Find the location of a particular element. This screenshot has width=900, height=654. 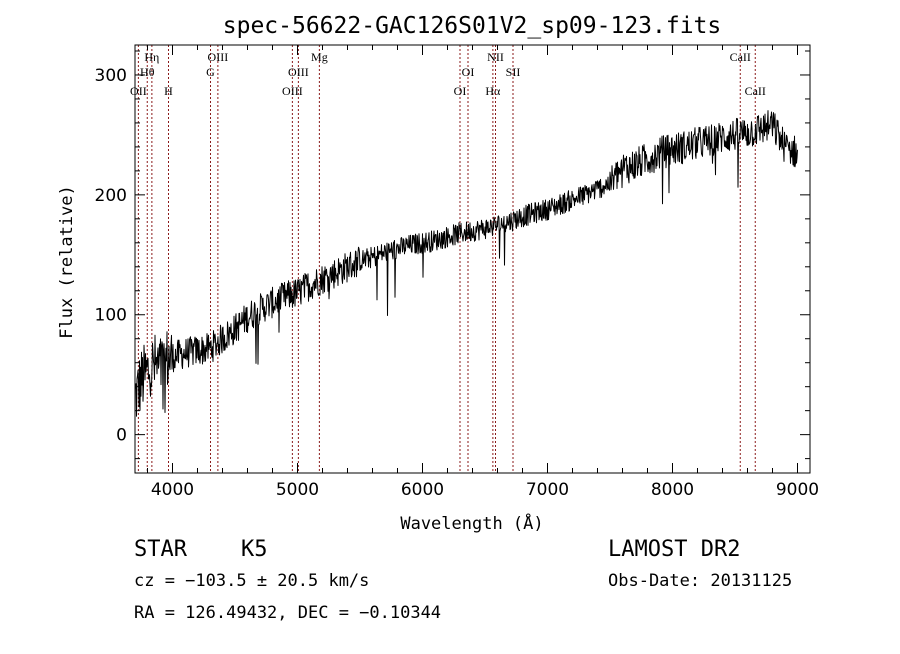

x-tick-label: 5000 is located at coordinates (297, 490).